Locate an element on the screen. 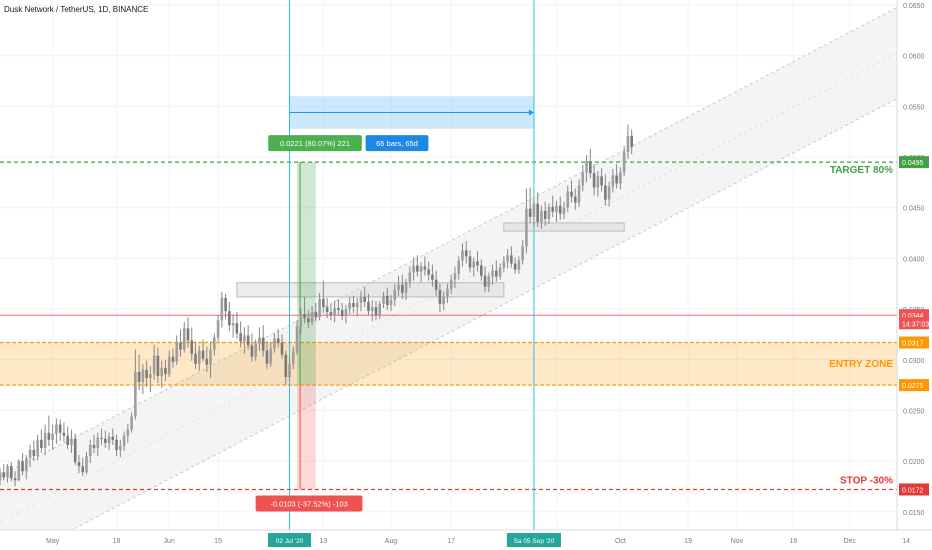  time-marker-label: Sa 05 Sep '20 is located at coordinates (534, 541).